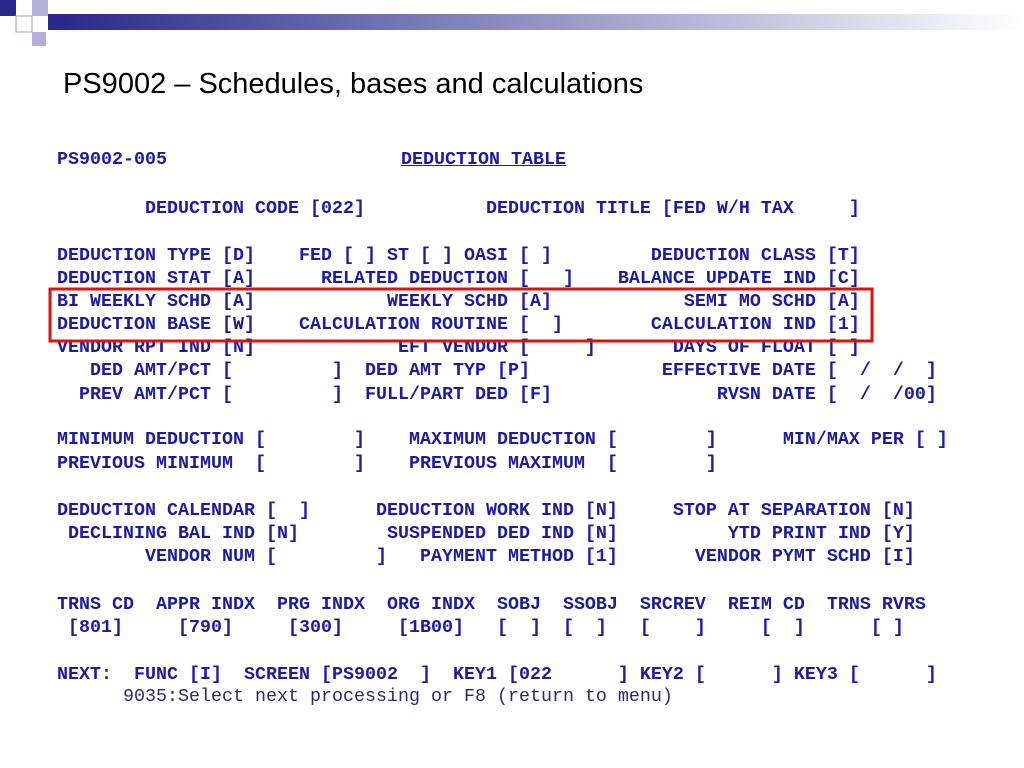 The image size is (1024, 768). I want to click on slide-decoration, so click(512, 23).